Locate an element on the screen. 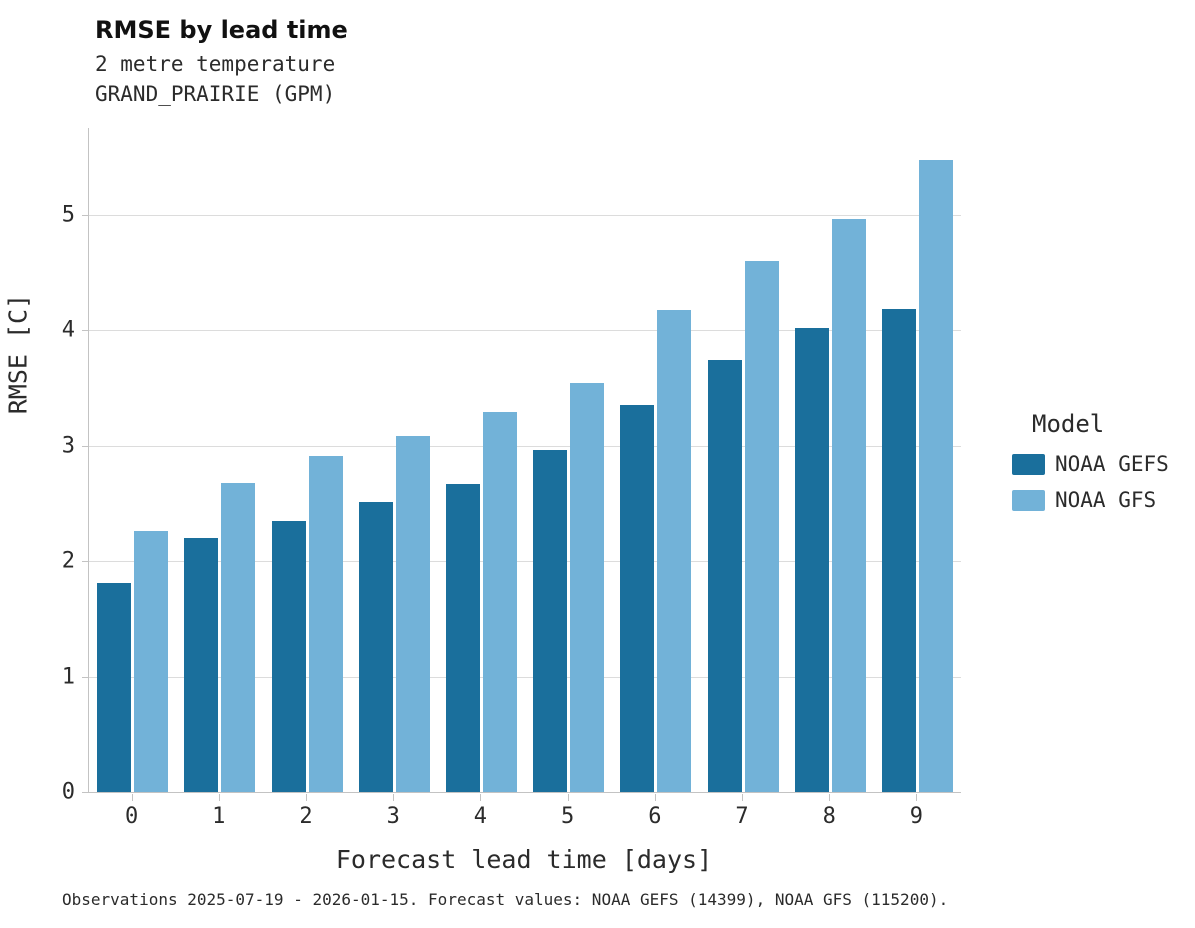  legend-title: Model is located at coordinates (1068, 424).